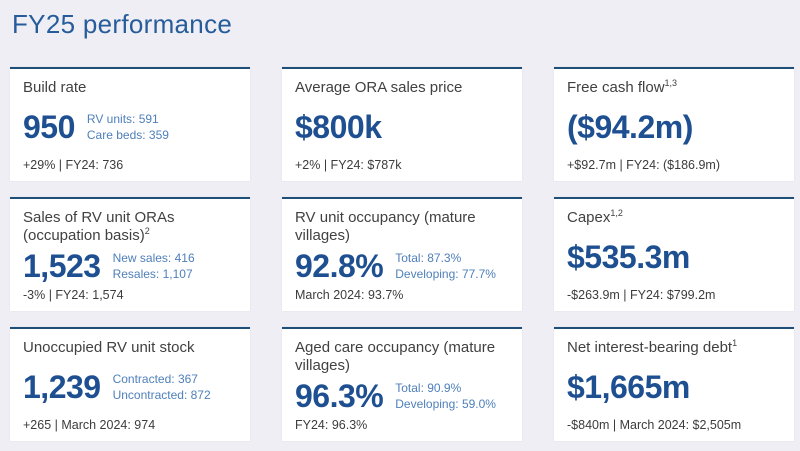  What do you see at coordinates (109, 347) in the screenshot?
I see `card-title-text: Unoccupied RV unit stock` at bounding box center [109, 347].